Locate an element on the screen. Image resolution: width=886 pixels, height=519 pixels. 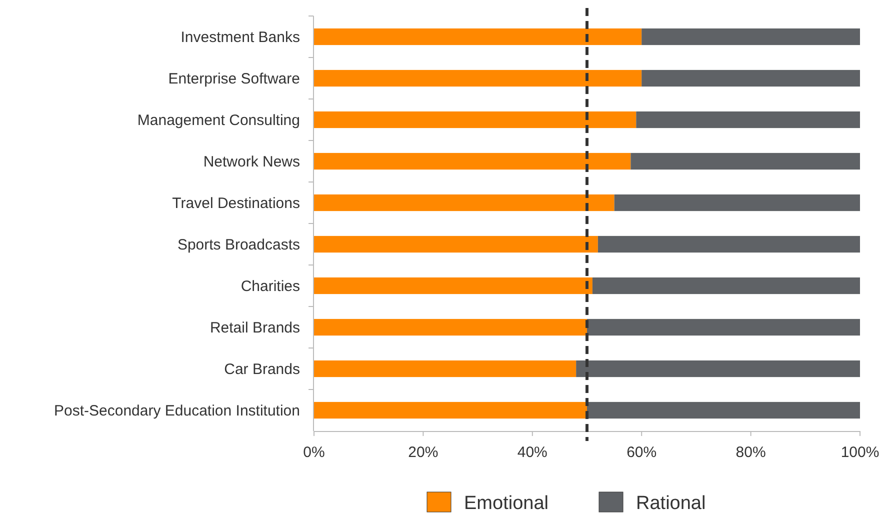
x-tick-label: 80% is located at coordinates (751, 452).